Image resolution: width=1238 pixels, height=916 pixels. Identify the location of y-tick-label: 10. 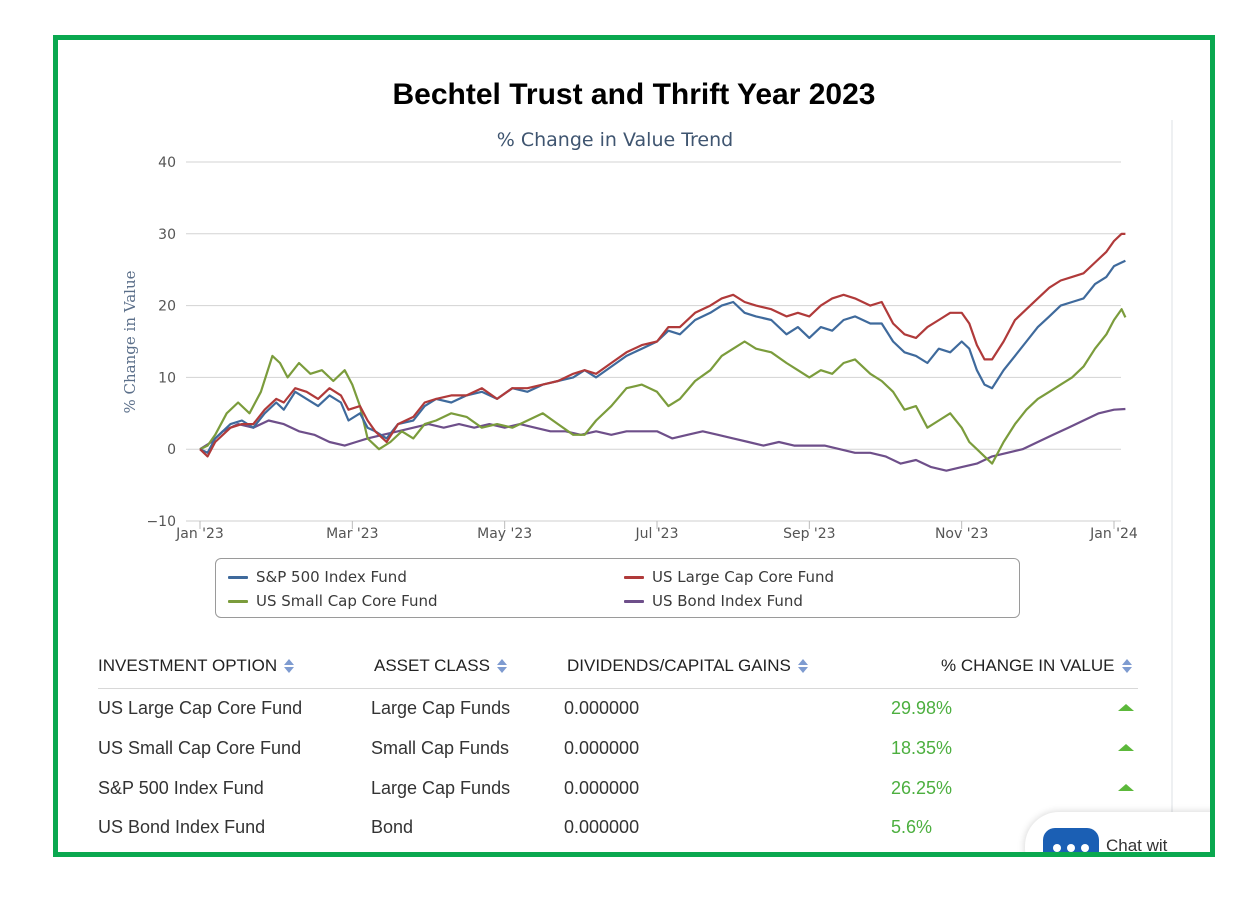
(167, 378).